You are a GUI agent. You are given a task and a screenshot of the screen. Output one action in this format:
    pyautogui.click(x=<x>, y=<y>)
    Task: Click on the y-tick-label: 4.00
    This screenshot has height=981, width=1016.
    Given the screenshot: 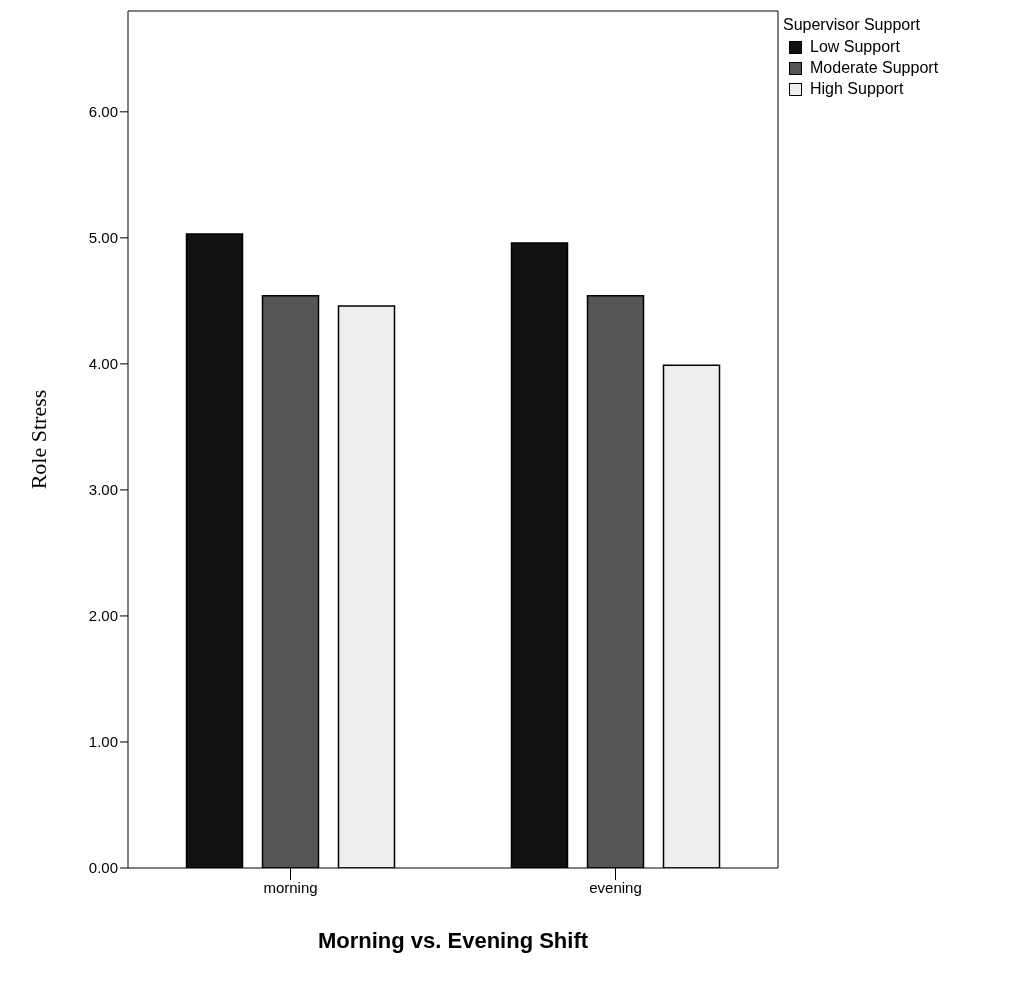 What is the action you would take?
    pyautogui.click(x=103, y=364)
    